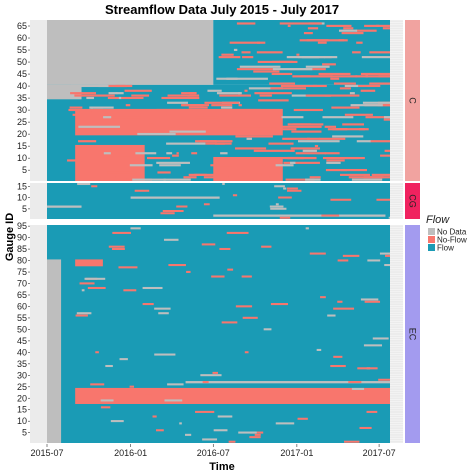  Describe the element at coordinates (438, 220) in the screenshot. I see `legend-title: Flow` at that location.